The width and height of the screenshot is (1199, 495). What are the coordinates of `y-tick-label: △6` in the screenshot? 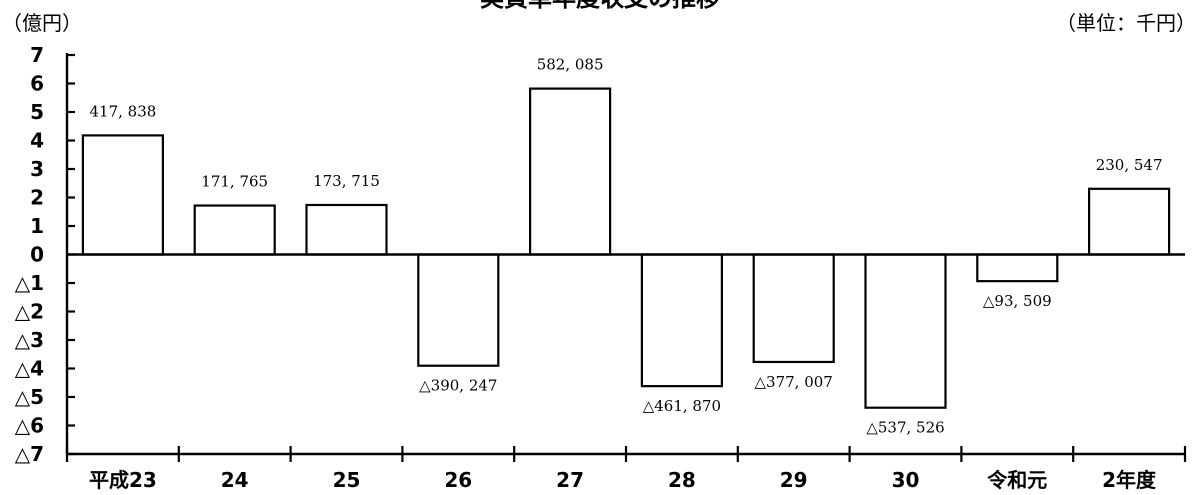 It's located at (29, 426).